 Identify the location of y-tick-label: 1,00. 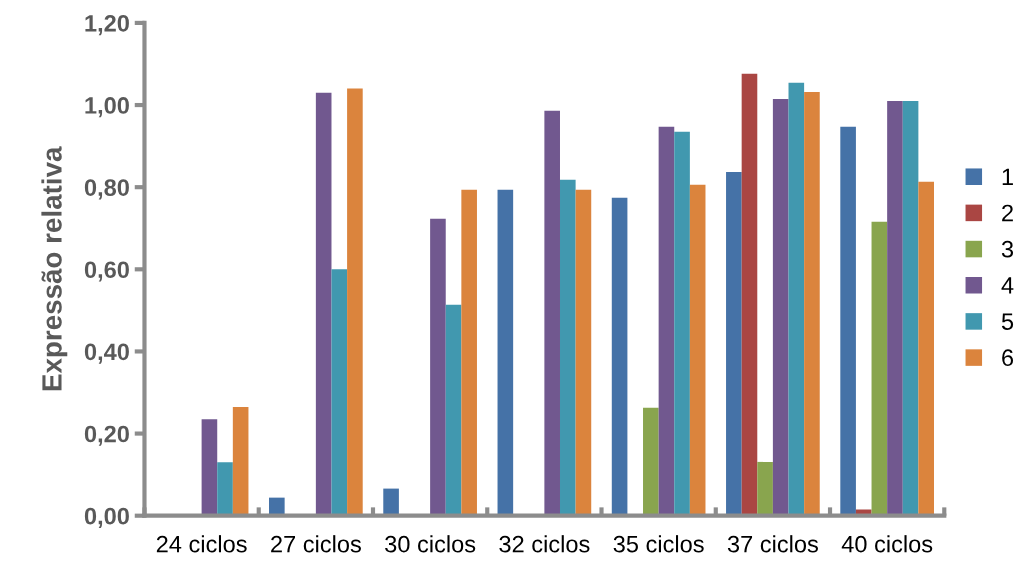
(107, 107).